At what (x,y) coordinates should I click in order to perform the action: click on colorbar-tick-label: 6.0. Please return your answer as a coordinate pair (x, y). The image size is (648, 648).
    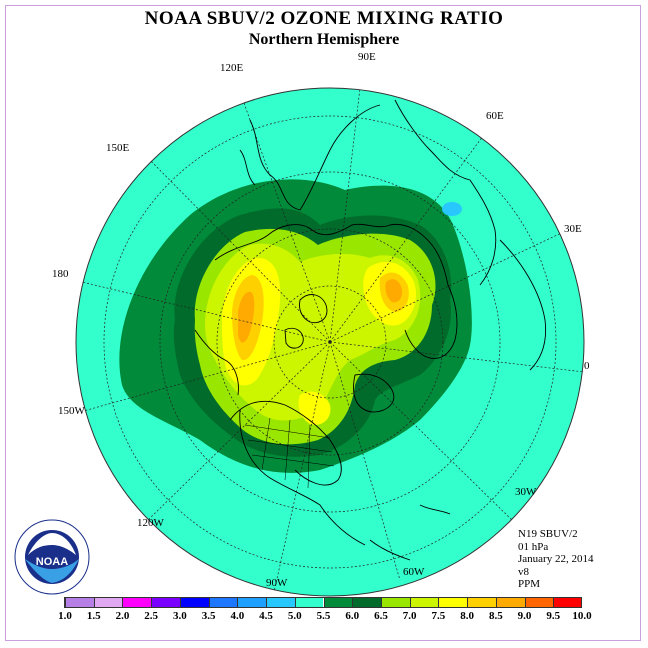
    Looking at the image, I should click on (352, 616).